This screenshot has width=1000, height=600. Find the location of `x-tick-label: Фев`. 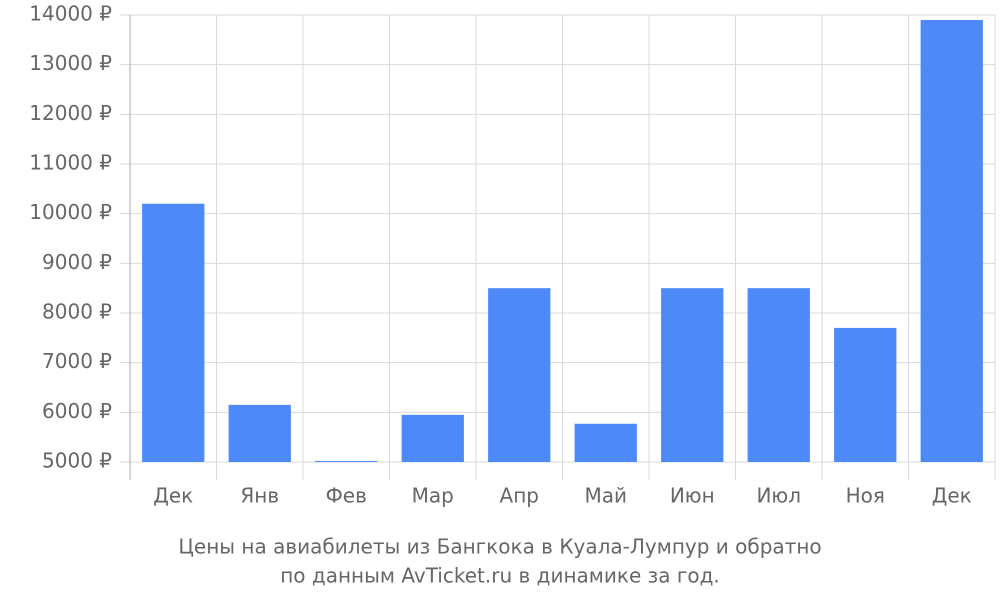

x-tick-label: Фев is located at coordinates (346, 496).